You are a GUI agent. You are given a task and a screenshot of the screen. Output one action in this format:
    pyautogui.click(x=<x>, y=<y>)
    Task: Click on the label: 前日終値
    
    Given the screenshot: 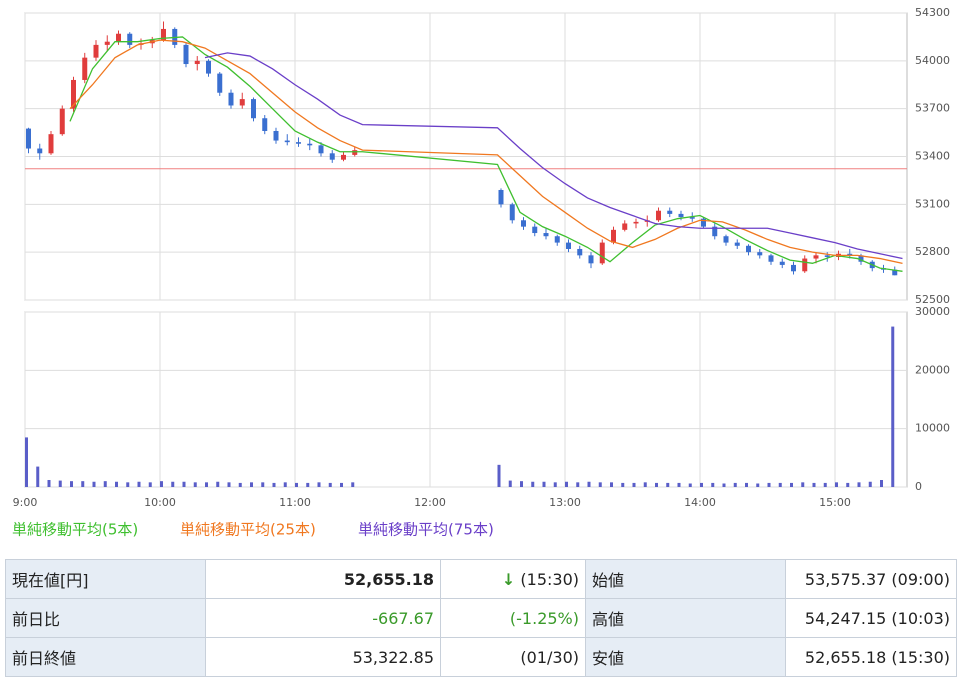 What is the action you would take?
    pyautogui.click(x=105, y=657)
    